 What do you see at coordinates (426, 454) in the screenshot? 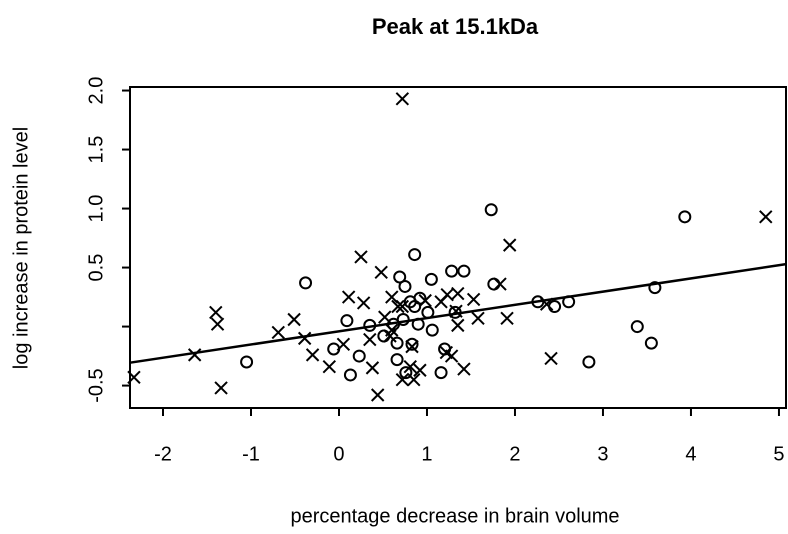
I see `x-tick-label: 1` at bounding box center [426, 454].